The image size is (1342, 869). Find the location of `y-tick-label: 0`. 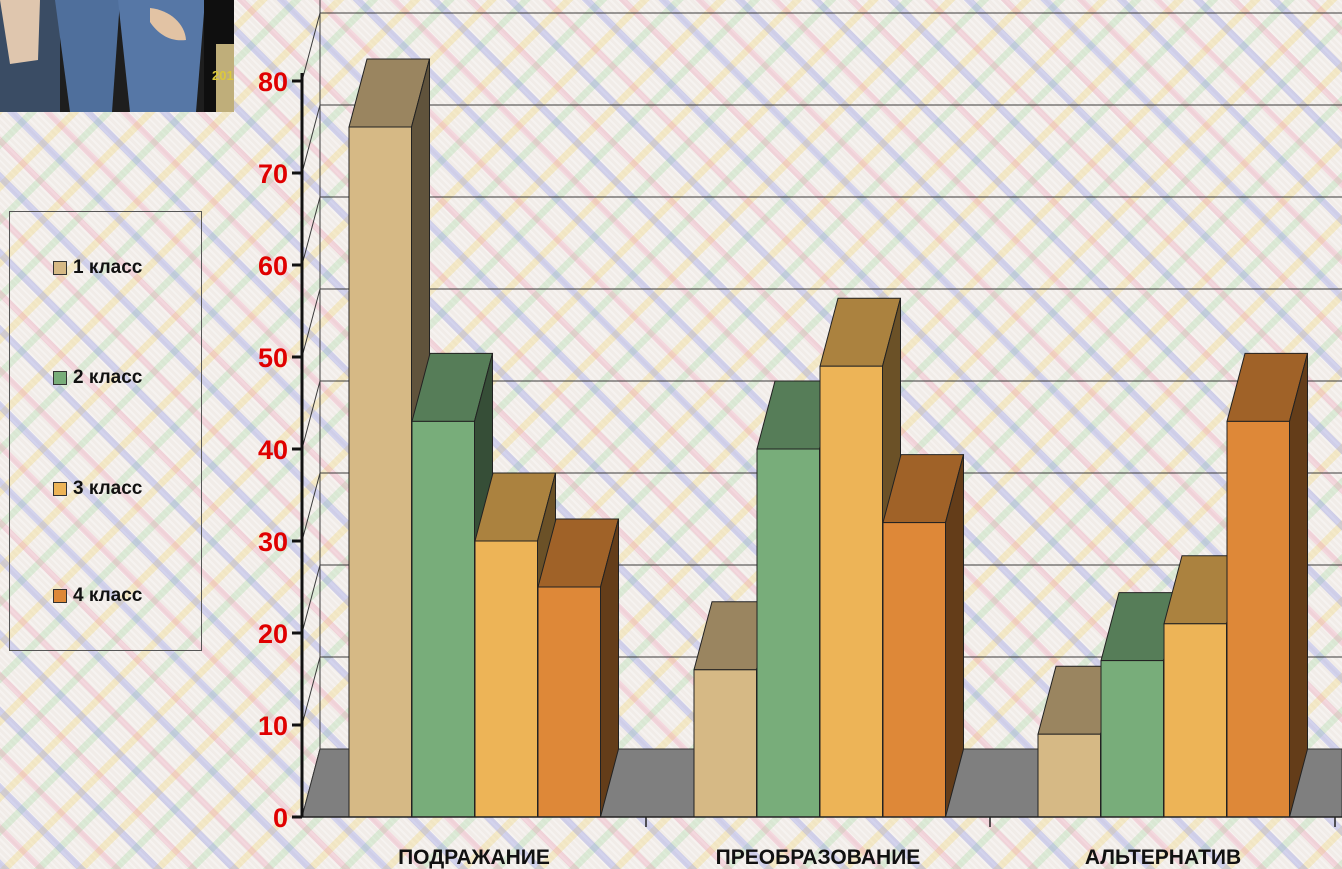

y-tick-label: 0 is located at coordinates (280, 818).